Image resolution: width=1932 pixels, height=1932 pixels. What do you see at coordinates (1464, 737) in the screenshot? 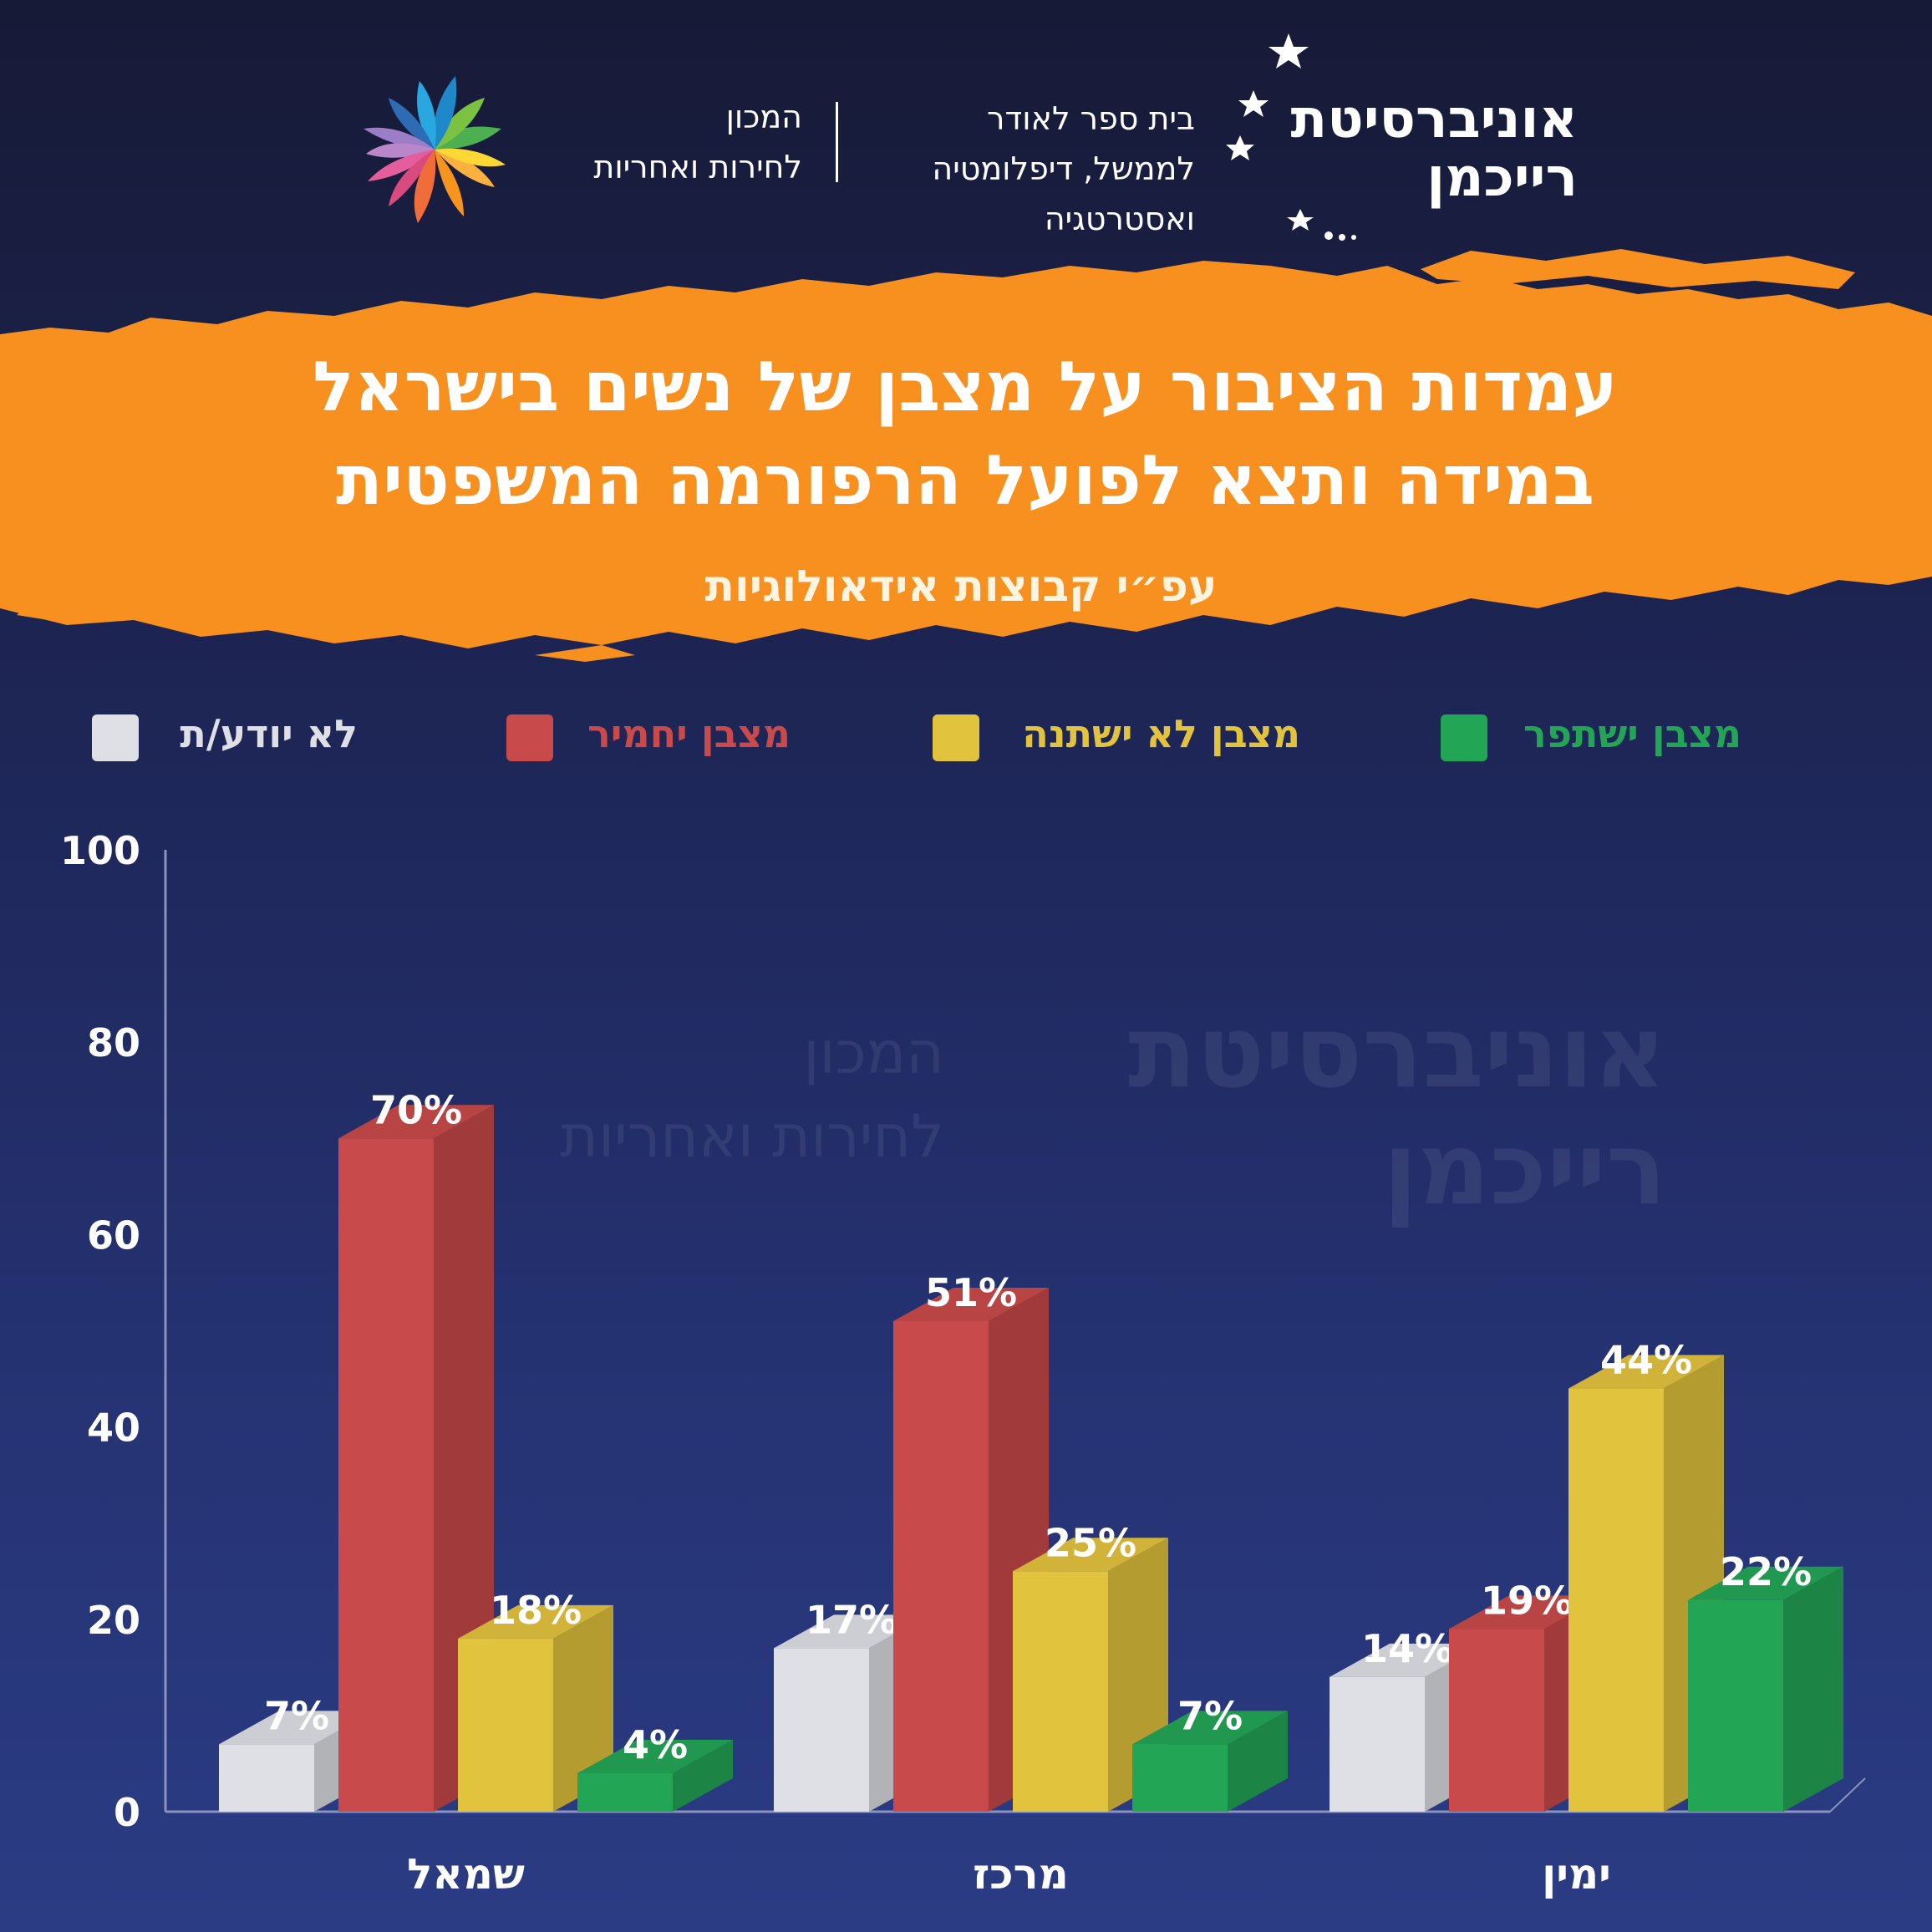
I see `legend-swatch-improve` at bounding box center [1464, 737].